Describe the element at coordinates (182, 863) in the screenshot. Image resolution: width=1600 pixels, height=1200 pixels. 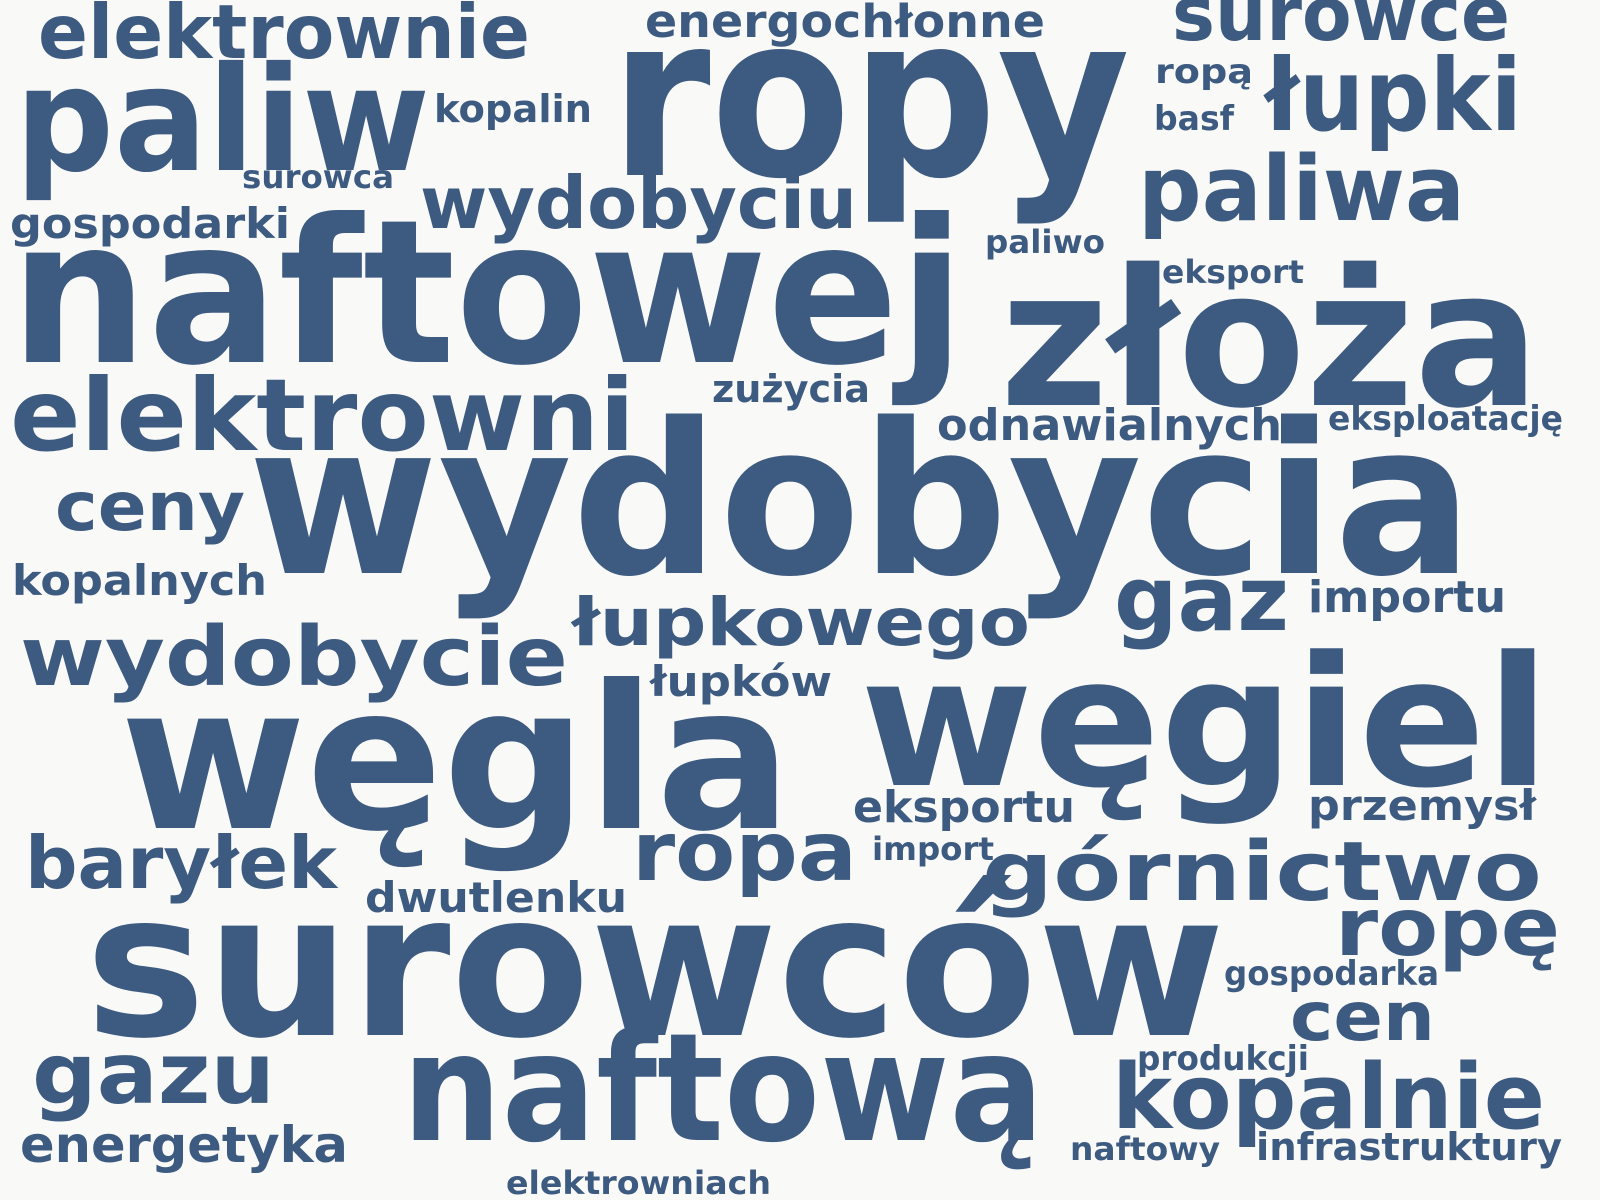
I see `word-barylek: baryłek` at that location.